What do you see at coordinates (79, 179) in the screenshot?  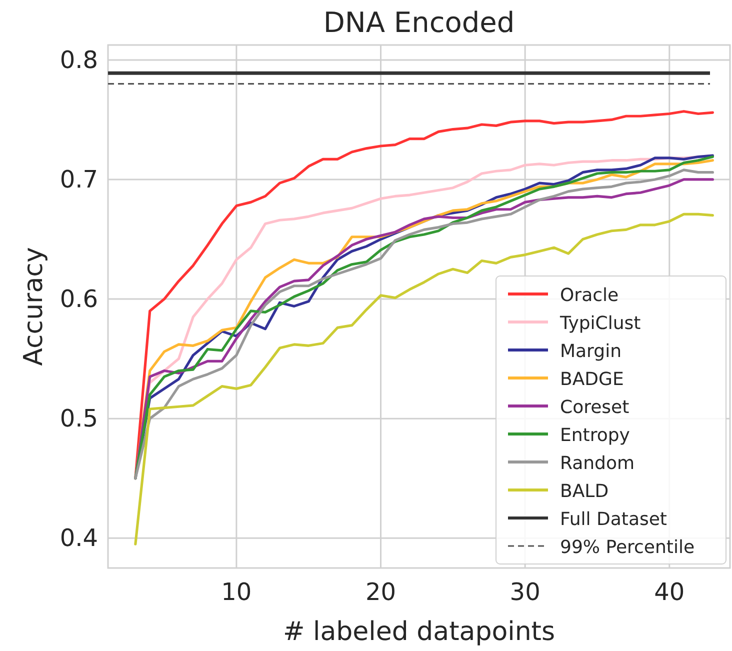 I see `y-tick-label: 0.7` at bounding box center [79, 179].